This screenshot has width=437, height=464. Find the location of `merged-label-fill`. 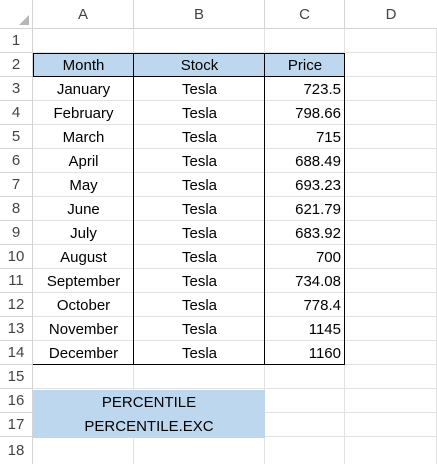

merged-label-fill is located at coordinates (149, 414).